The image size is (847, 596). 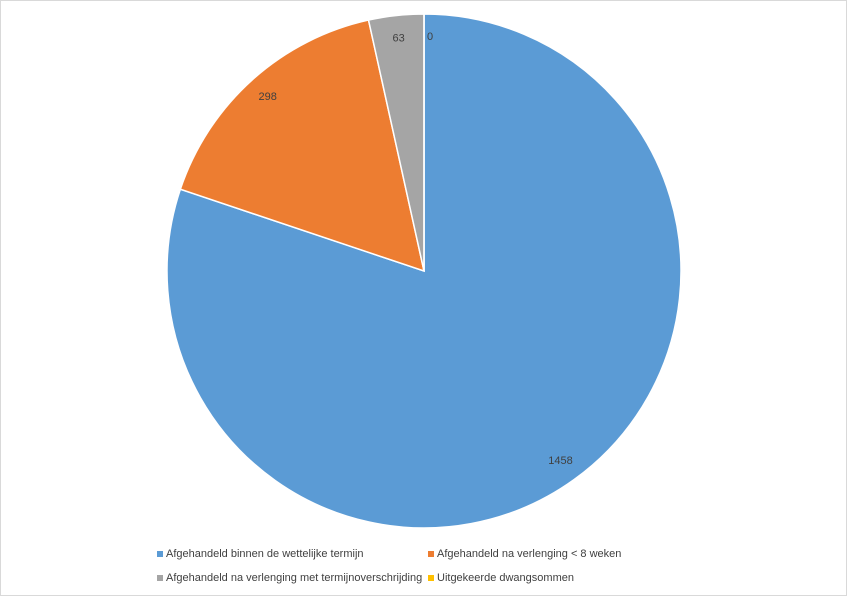 What do you see at coordinates (265, 554) in the screenshot?
I see `legend-label: Afgehandeld binnen de wettelijke termijn` at bounding box center [265, 554].